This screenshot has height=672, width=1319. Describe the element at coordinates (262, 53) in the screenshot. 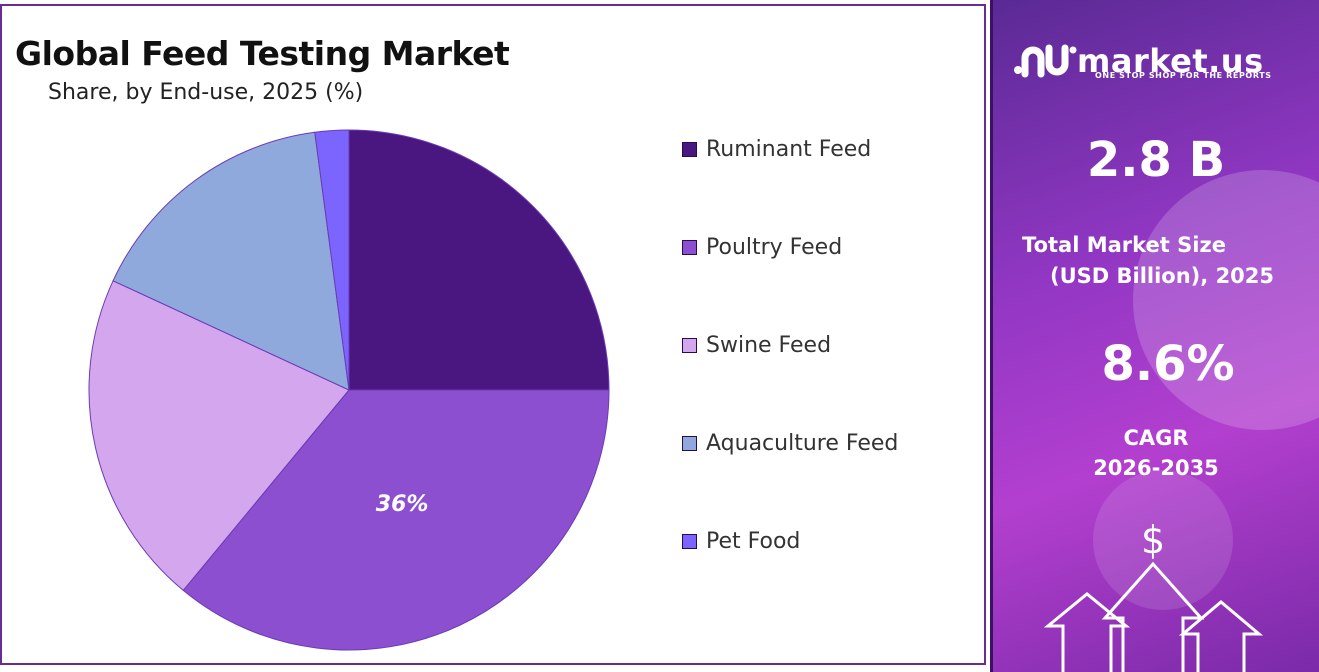

I see `chart-title: Global Feed Testing Market` at that location.